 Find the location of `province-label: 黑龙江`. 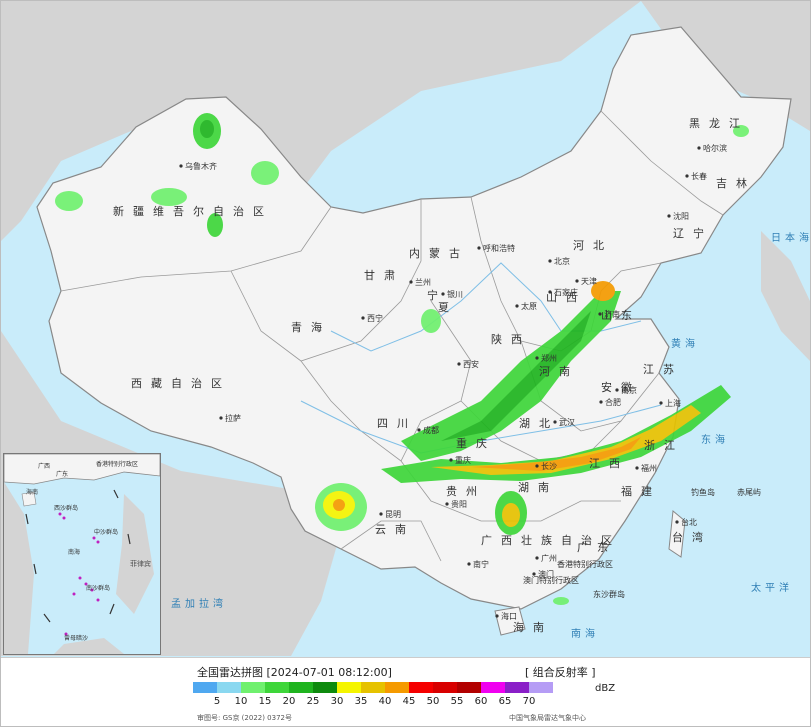

province-label: 黑龙江 is located at coordinates (719, 123).